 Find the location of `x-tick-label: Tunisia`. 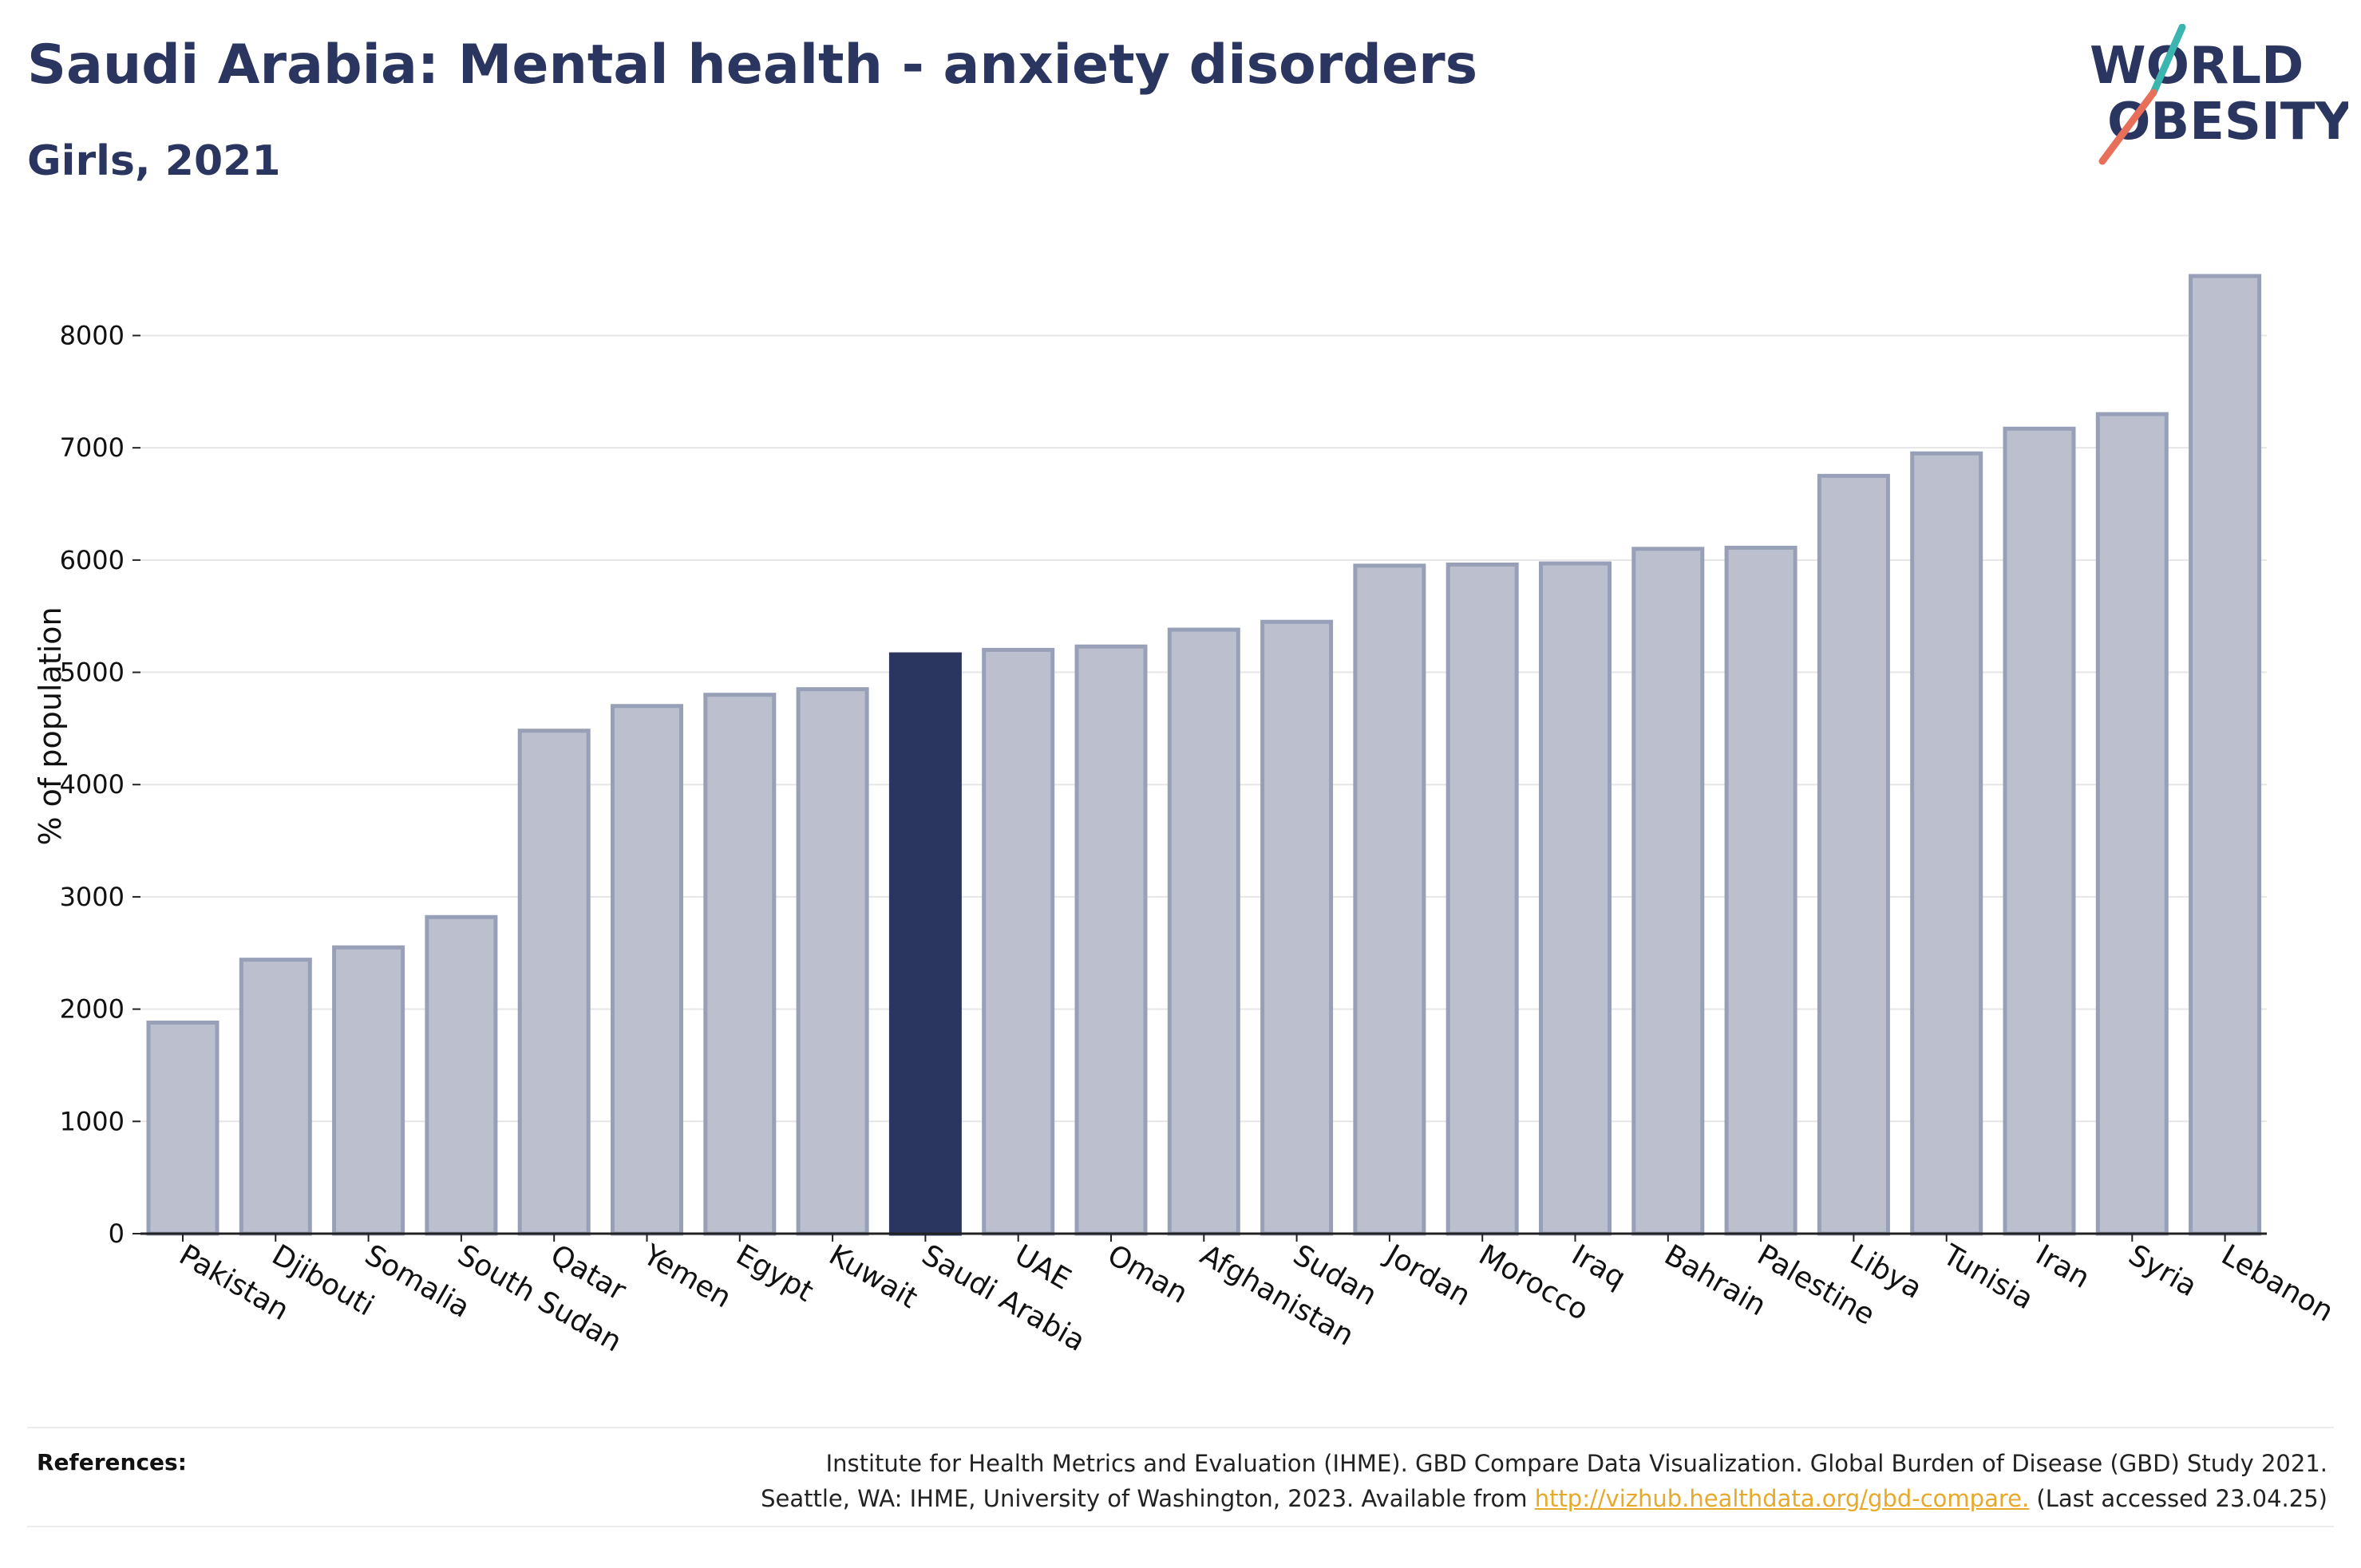

x-tick-label: Tunisia is located at coordinates (1987, 1277).